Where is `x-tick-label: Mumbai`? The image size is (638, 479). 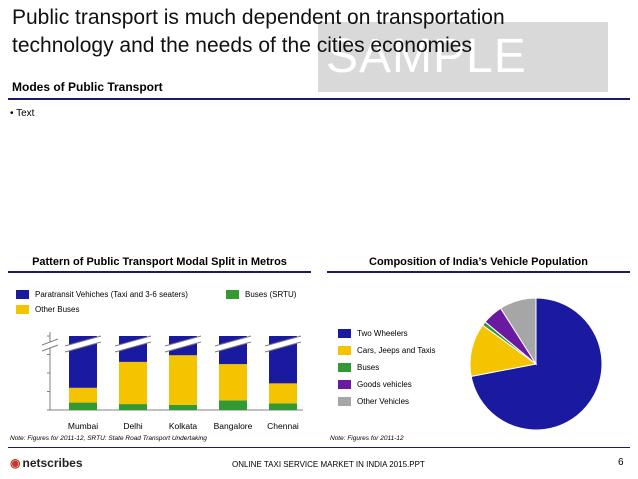 x-tick-label: Mumbai is located at coordinates (83, 426).